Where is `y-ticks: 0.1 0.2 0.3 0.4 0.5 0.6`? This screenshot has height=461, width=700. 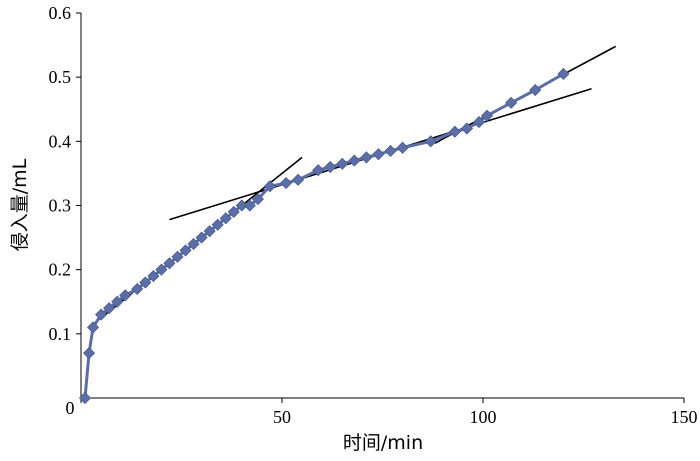 y-ticks: 0.1 0.2 0.3 0.4 0.5 0.6 is located at coordinates (65, 173).